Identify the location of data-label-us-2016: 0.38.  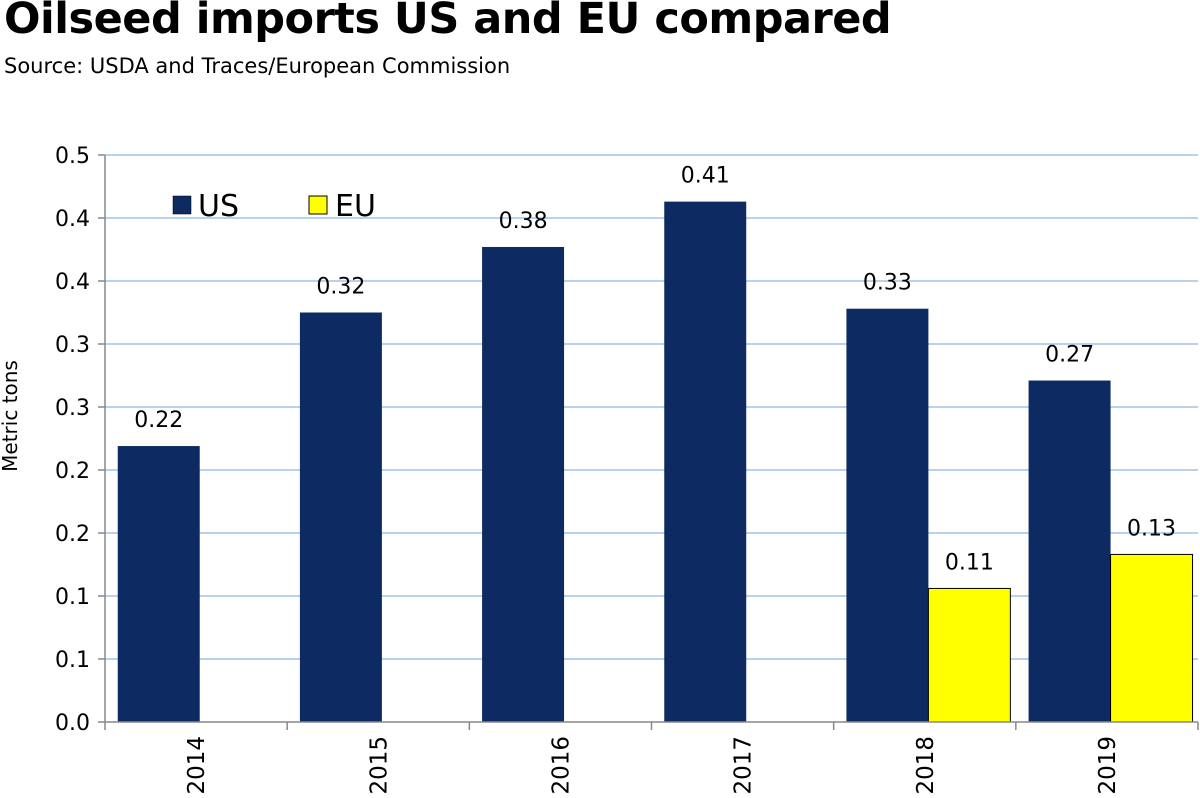
(523, 221).